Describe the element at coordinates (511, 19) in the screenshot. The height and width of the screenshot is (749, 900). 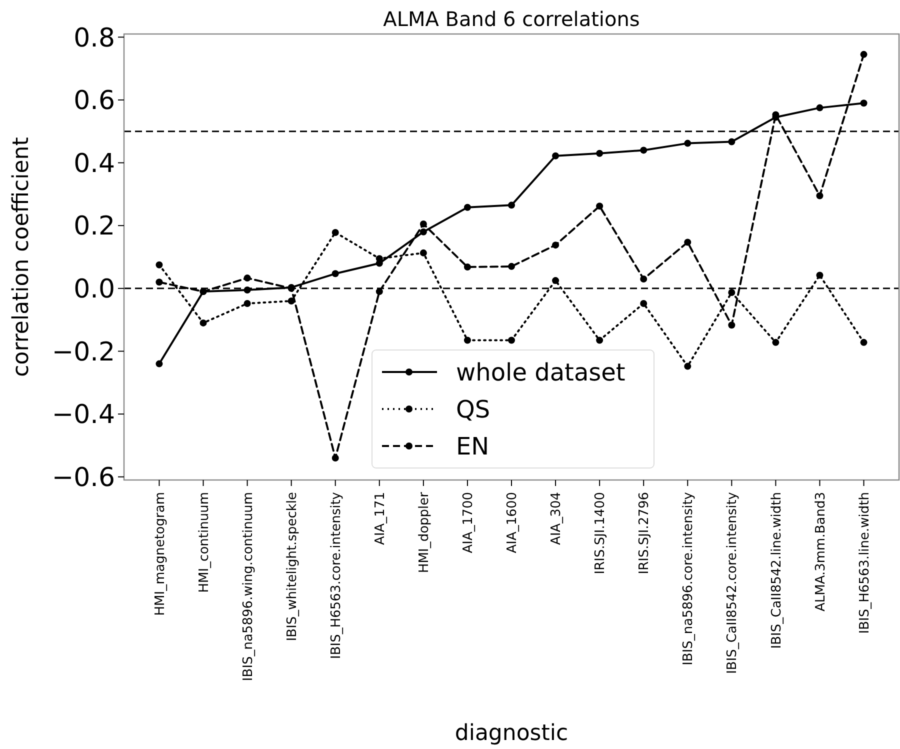
I see `chart-title: ALMA Band 6 correlations` at that location.